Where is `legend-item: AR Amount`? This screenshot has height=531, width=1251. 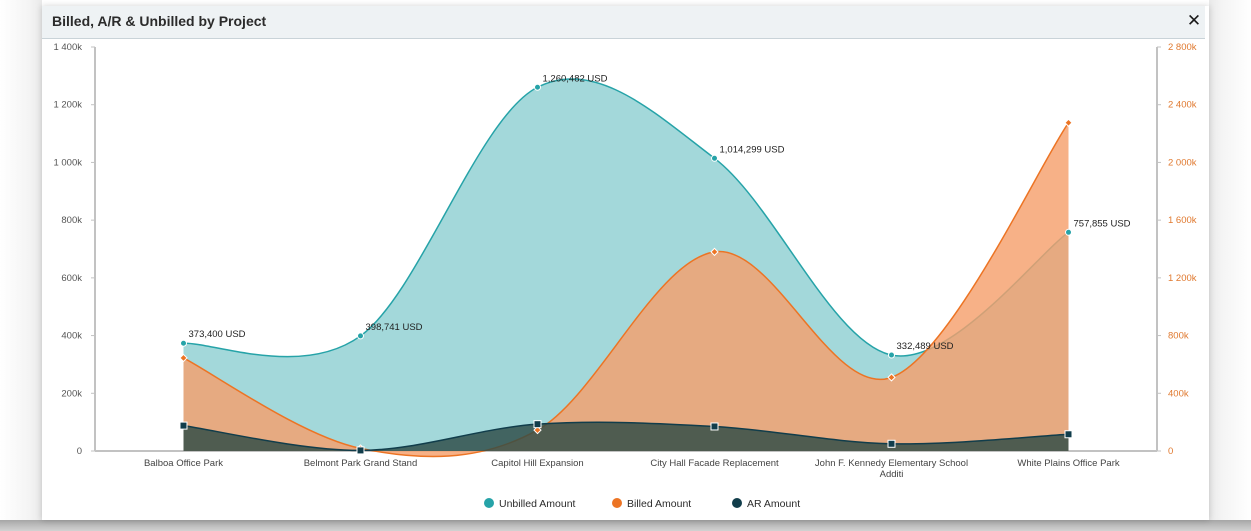
legend-item: AR Amount is located at coordinates (773, 504).